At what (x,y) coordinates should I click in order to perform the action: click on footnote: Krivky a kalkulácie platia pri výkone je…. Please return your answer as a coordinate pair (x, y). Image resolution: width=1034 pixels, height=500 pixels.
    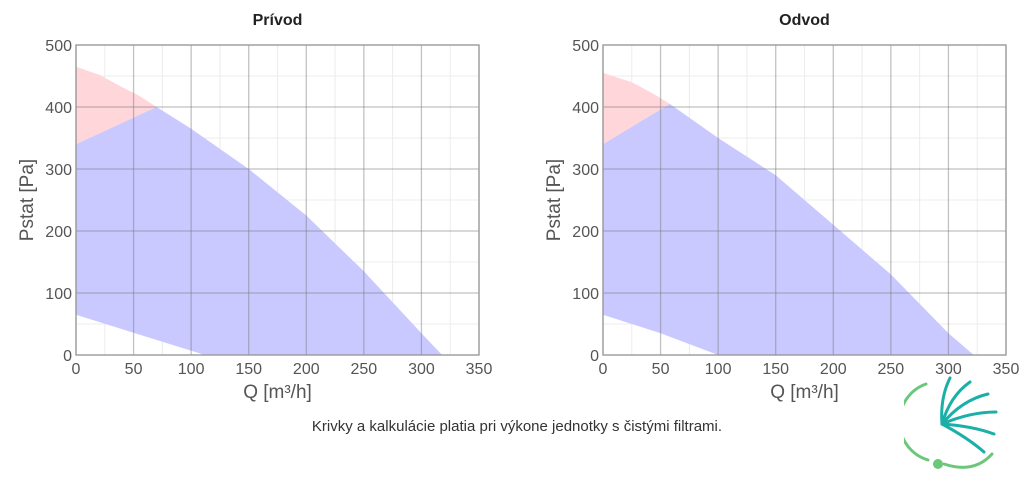
    Looking at the image, I should click on (517, 426).